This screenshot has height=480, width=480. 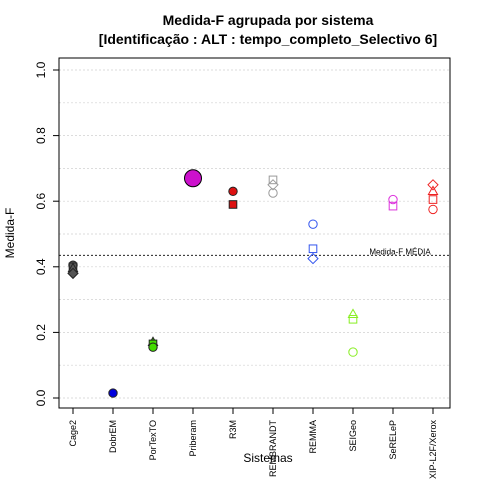 What do you see at coordinates (353, 436) in the screenshot?
I see `x-tick-label: SEIGeo` at bounding box center [353, 436].